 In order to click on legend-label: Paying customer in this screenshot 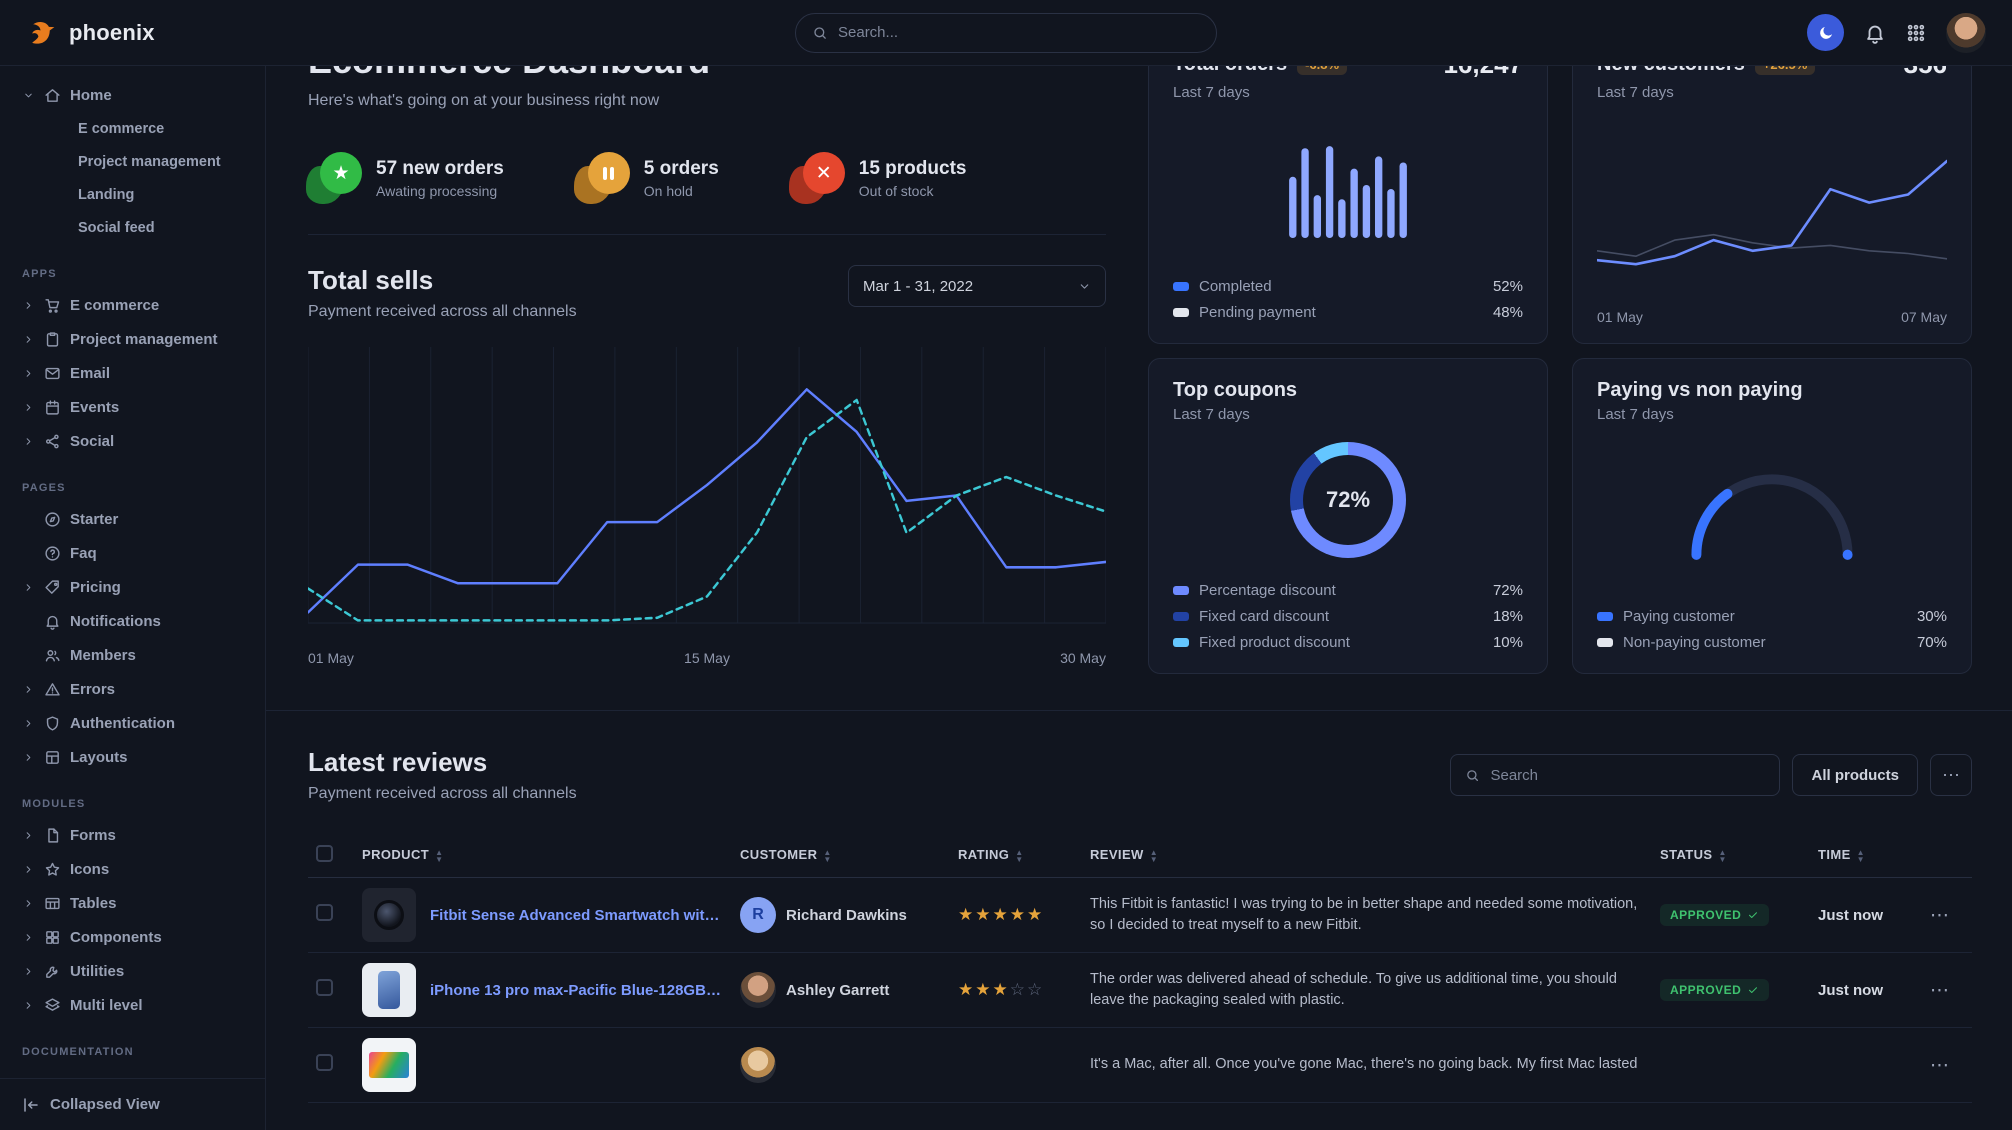, I will do `click(1679, 616)`.